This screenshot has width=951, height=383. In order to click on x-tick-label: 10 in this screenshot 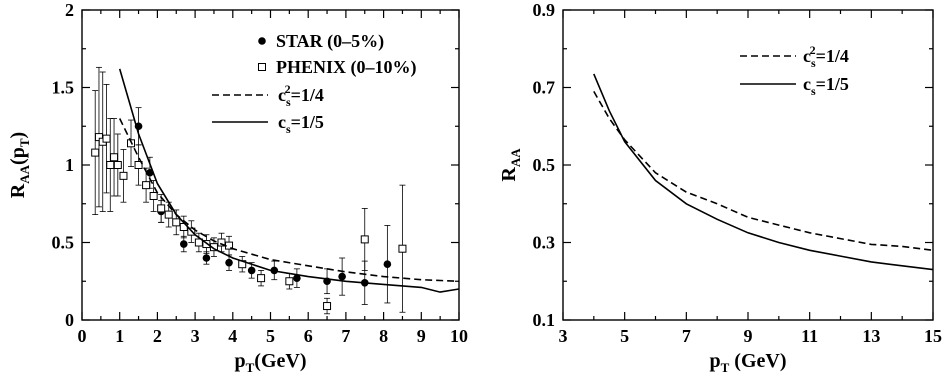, I will do `click(459, 336)`.